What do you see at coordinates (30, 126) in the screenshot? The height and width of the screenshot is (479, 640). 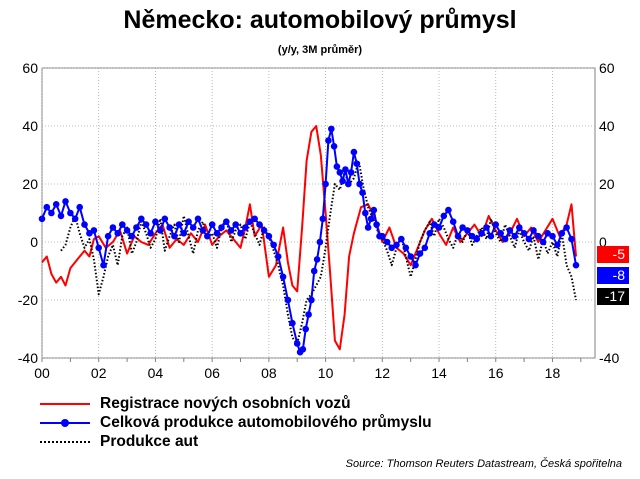 I see `y-tick-label-left: 40` at bounding box center [30, 126].